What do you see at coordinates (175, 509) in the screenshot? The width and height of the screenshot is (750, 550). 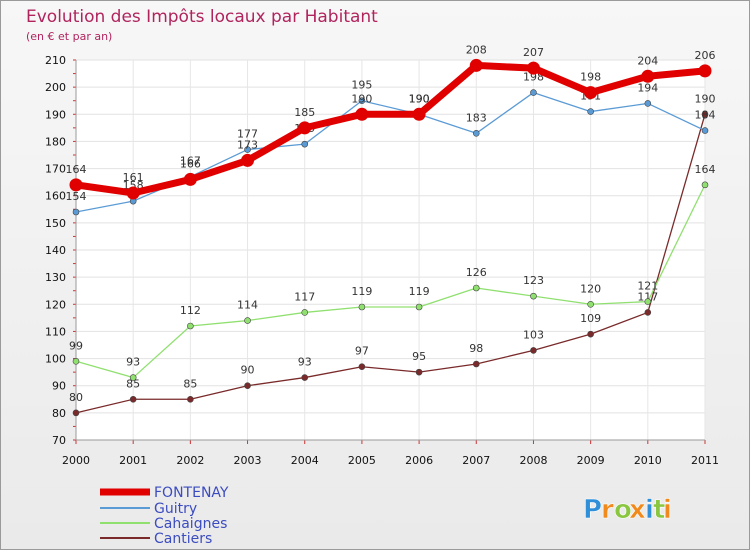 I see `legend-label-guitry: Guitry` at bounding box center [175, 509].